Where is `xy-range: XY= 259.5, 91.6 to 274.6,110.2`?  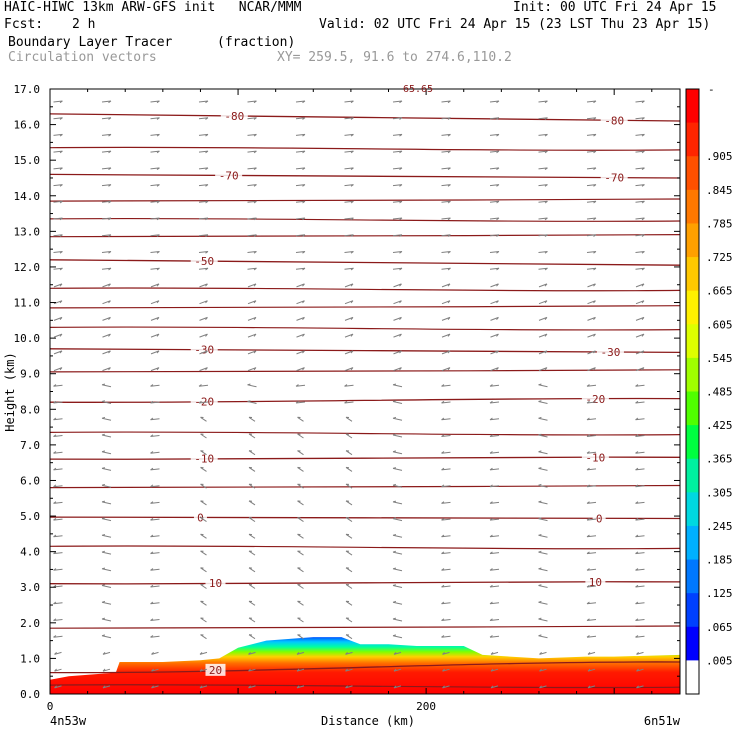
xy-range: XY= 259.5, 91.6 to 274.6,110.2 is located at coordinates (394, 57).